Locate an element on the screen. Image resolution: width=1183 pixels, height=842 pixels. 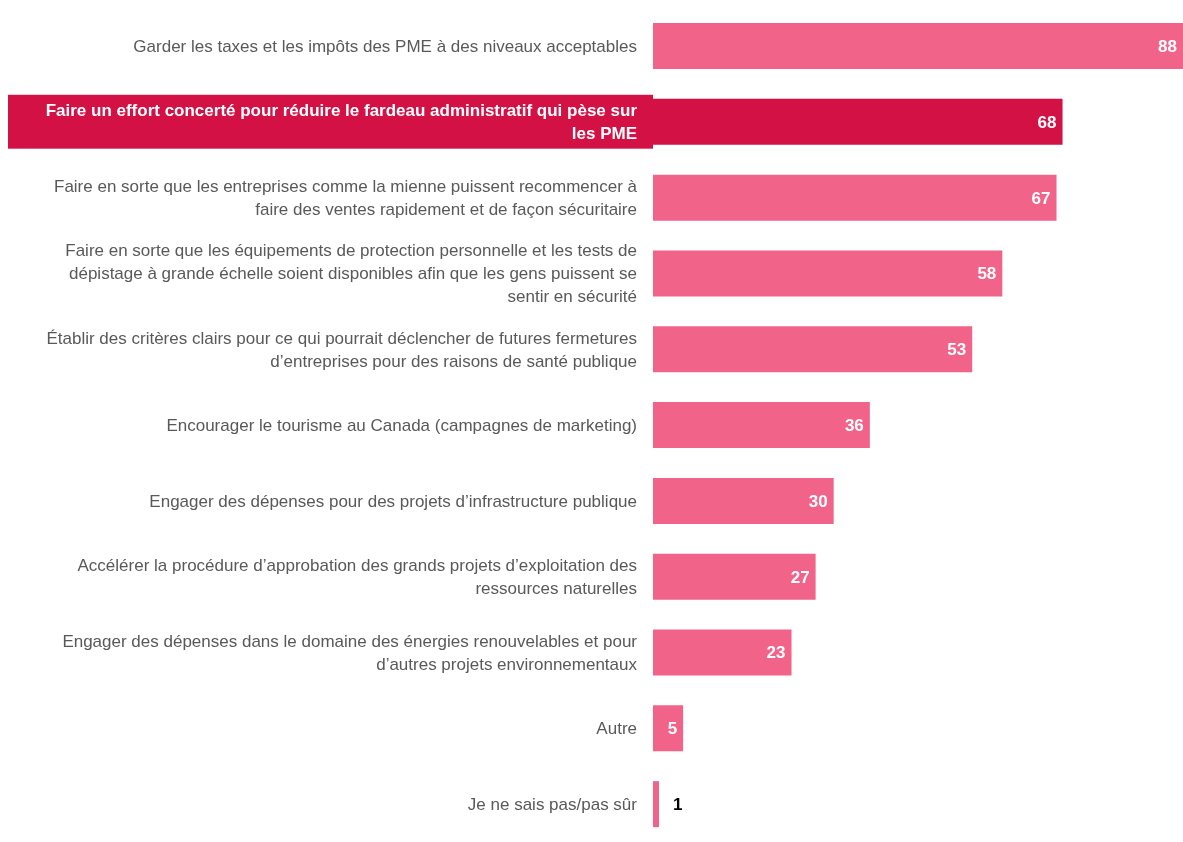
y-tick-label: Je ne sais pas/pas sûr is located at coordinates (552, 805).